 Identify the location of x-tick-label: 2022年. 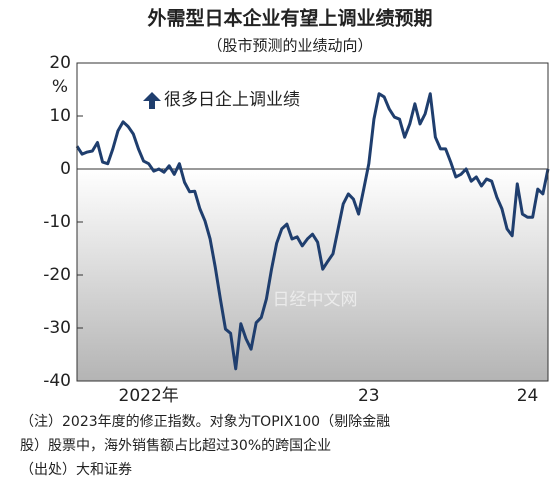
(149, 396).